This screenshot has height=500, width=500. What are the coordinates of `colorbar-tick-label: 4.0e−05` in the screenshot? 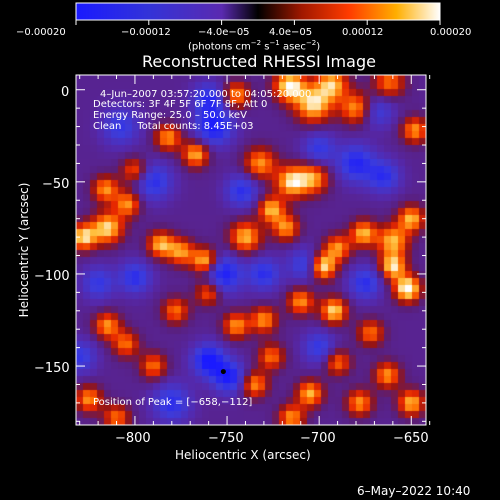 It's located at (291, 32).